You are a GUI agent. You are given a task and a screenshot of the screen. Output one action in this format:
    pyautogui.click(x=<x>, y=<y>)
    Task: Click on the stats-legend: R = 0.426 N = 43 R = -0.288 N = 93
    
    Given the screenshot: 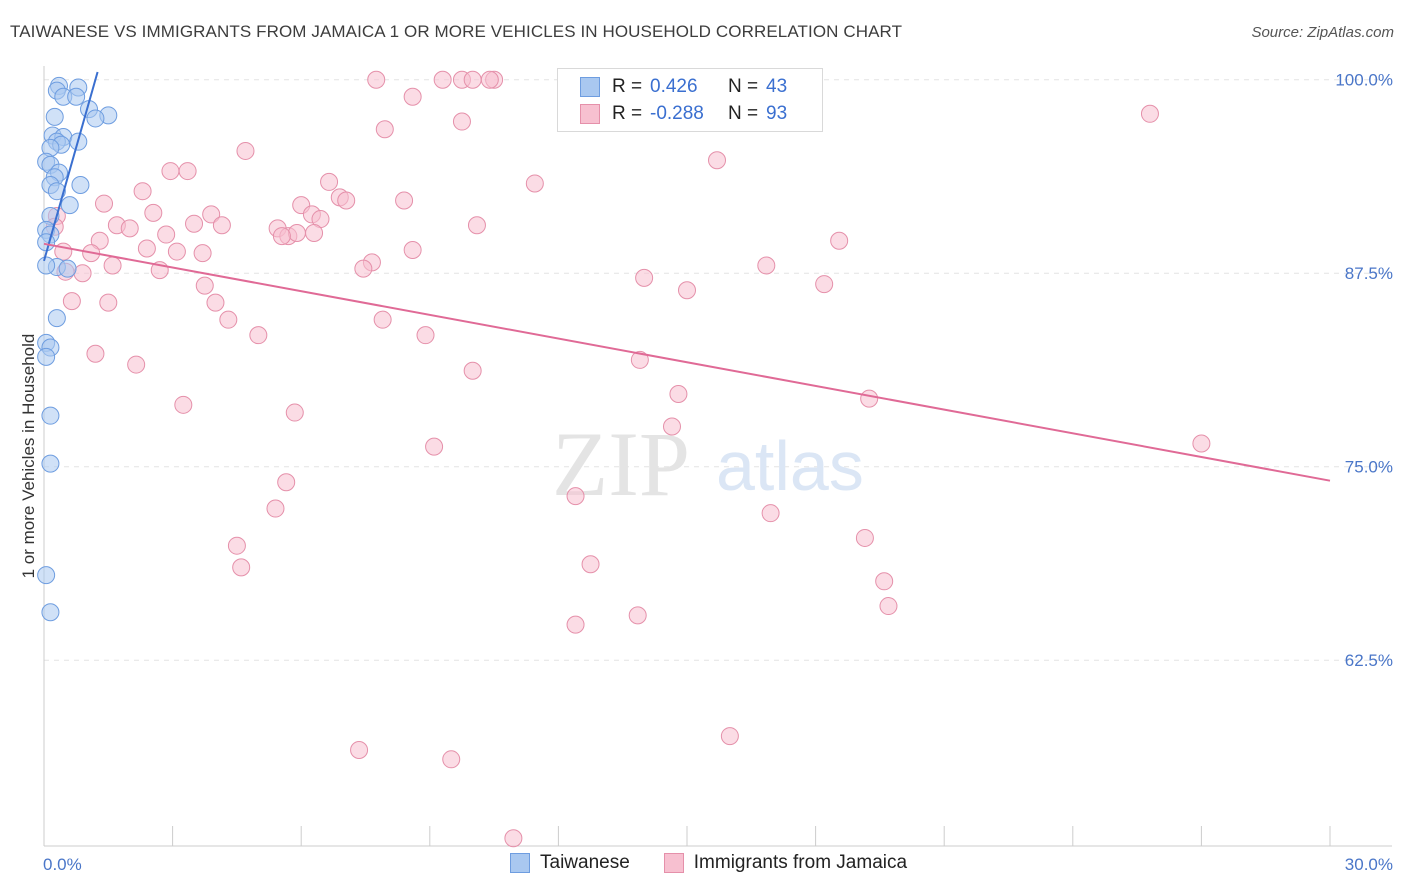 What is the action you would take?
    pyautogui.click(x=690, y=100)
    